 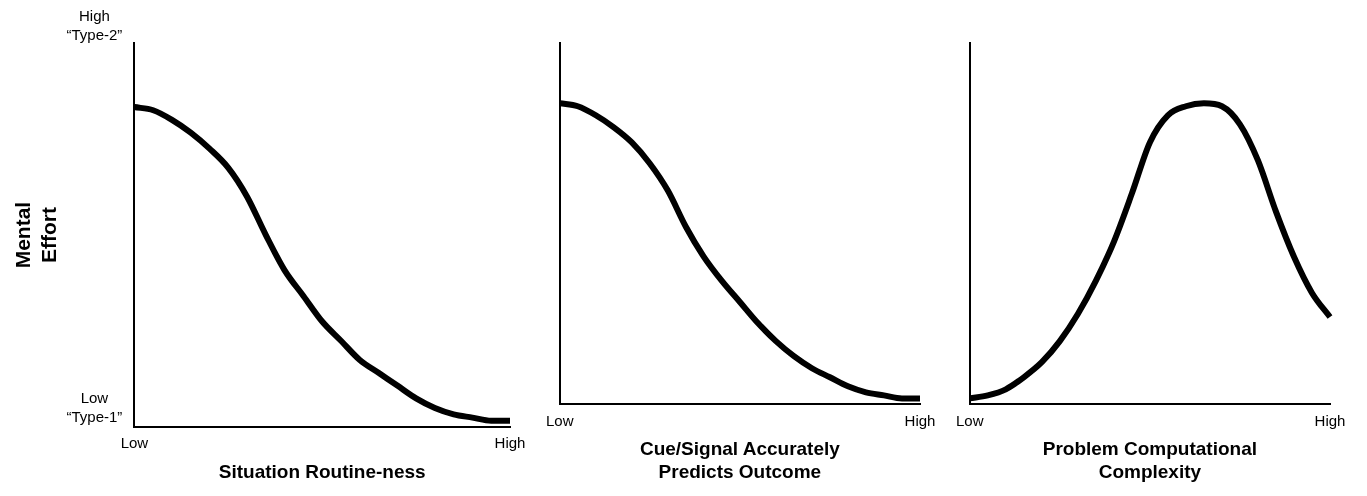 I want to click on x-axis-title: Problem Computational Complexity, so click(x=1150, y=460).